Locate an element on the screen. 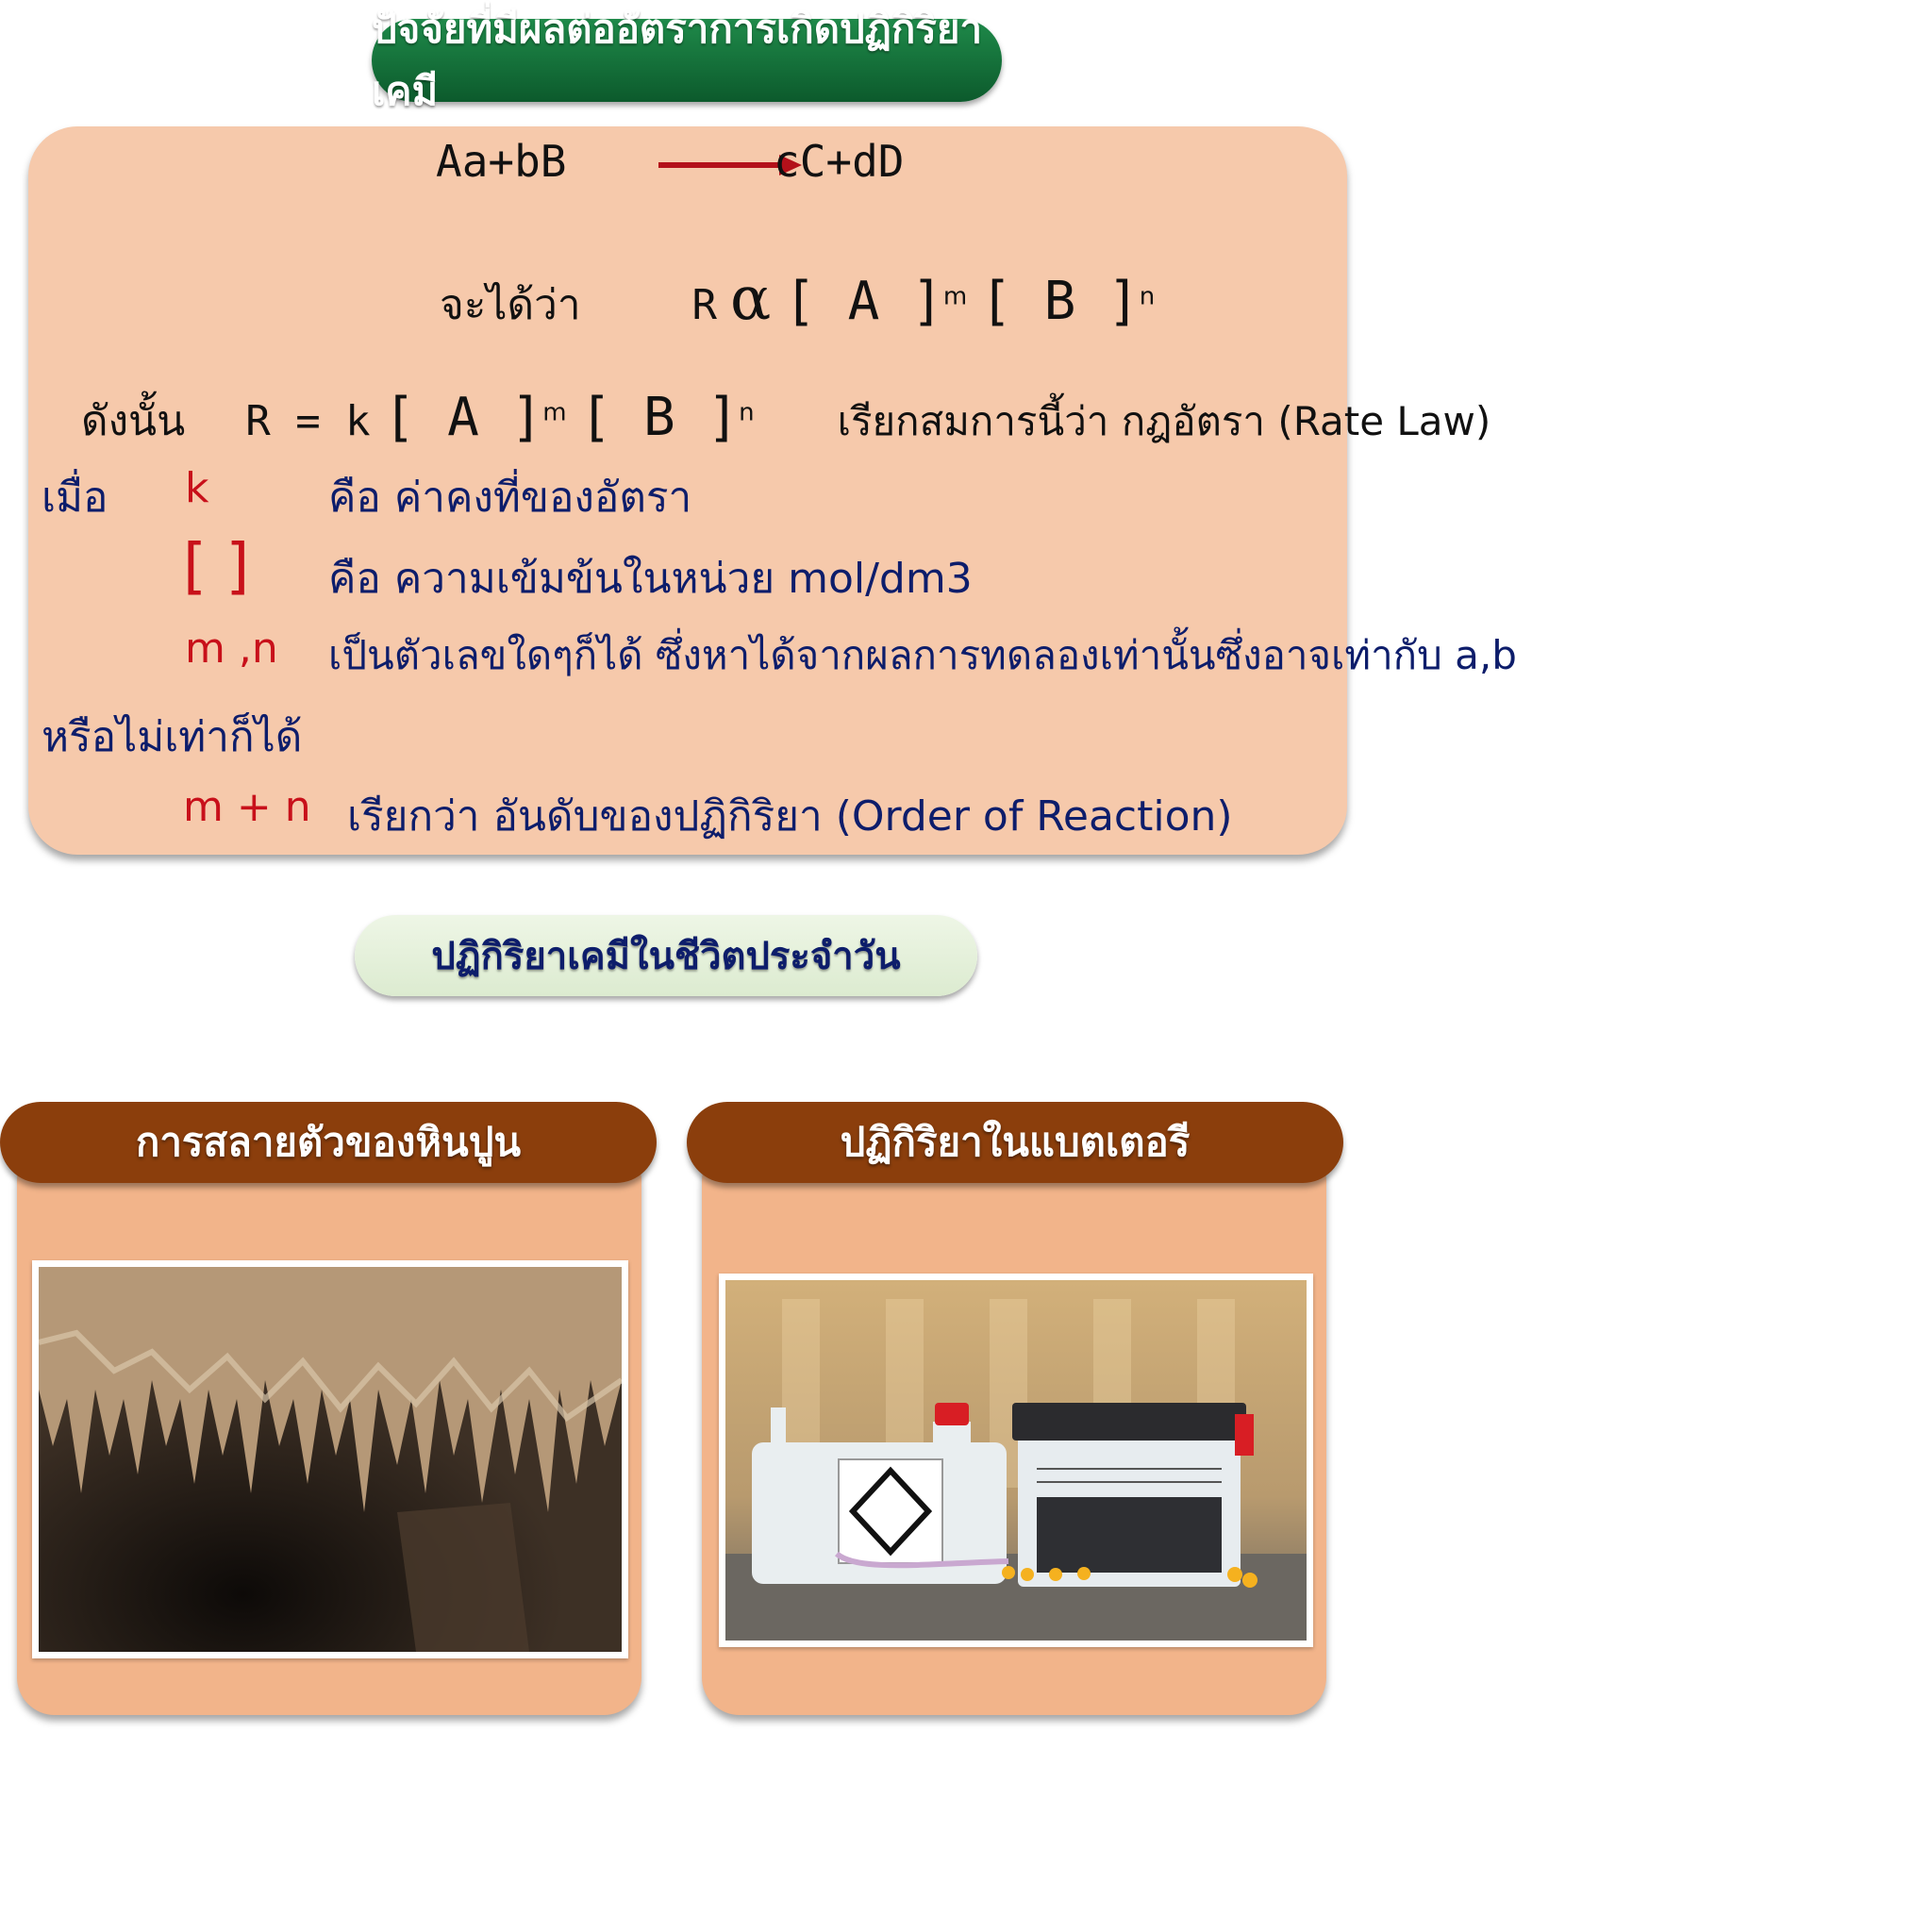  proportional-expression: จะได้ว่า R α [ A ]m [ B ]n is located at coordinates (797, 301).